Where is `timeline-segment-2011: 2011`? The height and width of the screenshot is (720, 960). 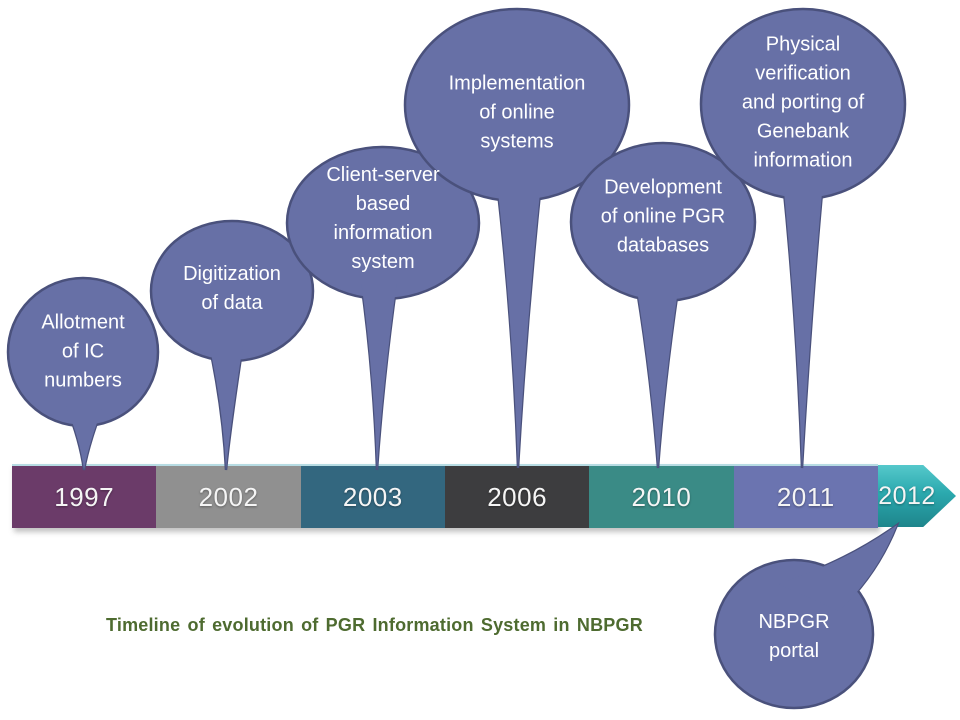
timeline-segment-2011: 2011 is located at coordinates (805, 497).